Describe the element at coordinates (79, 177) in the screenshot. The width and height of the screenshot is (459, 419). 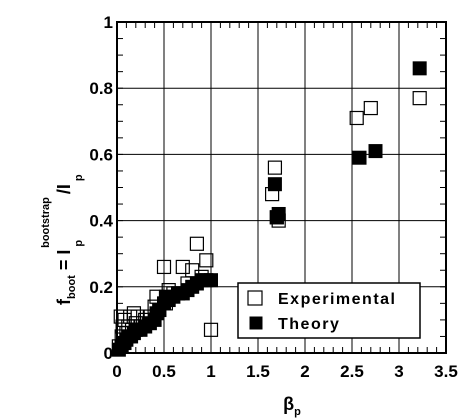
I see `y-label-i2-sub: p` at that location.